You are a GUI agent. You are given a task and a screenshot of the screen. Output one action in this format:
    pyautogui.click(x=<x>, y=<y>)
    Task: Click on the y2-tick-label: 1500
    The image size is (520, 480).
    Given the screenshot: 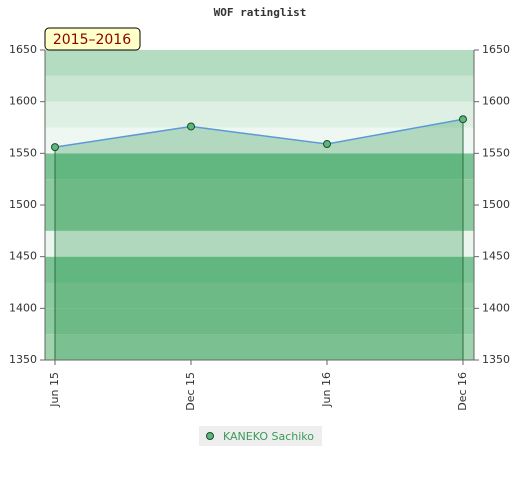 What is the action you would take?
    pyautogui.click(x=496, y=204)
    